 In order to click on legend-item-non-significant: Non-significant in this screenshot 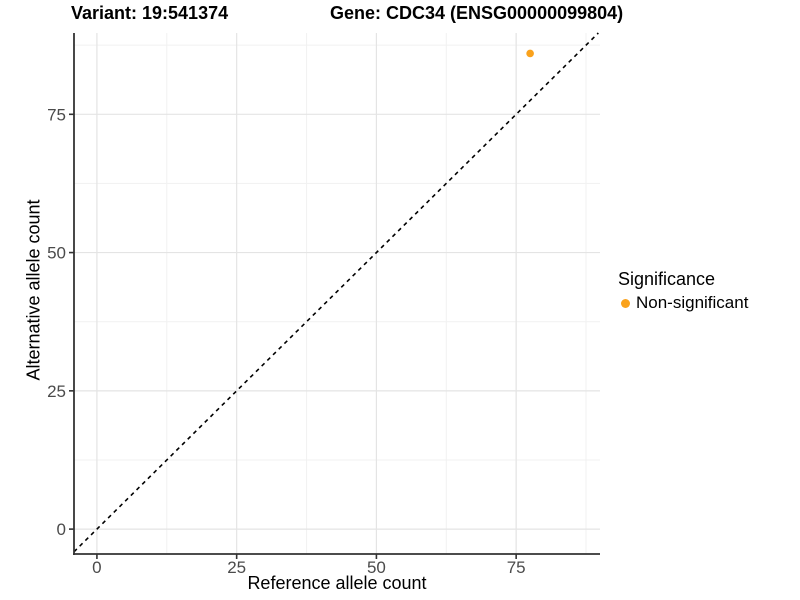, I will do `click(682, 303)`.